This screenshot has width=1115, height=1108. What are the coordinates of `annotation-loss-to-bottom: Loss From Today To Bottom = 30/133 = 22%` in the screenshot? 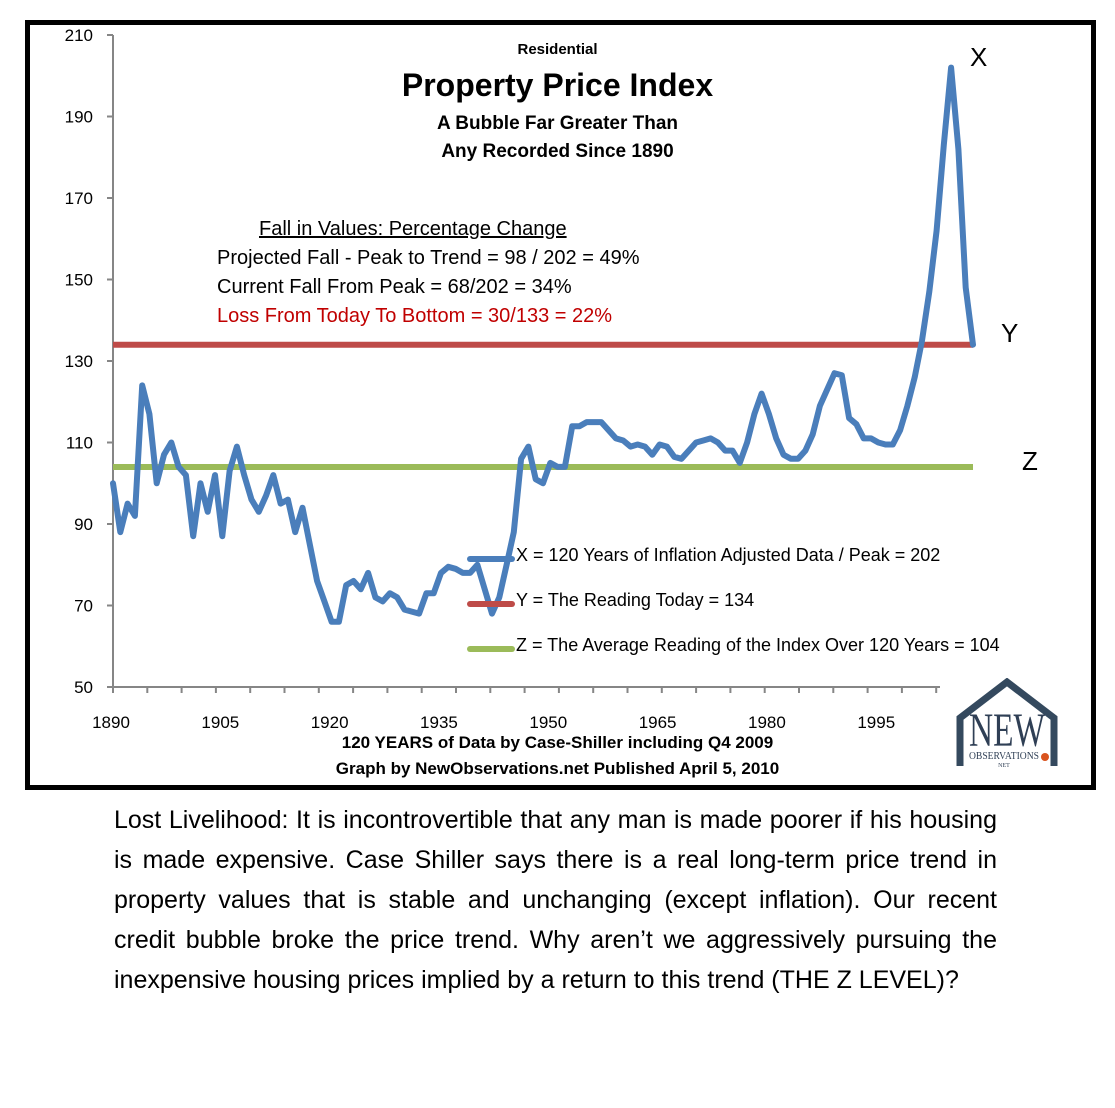 It's located at (415, 316).